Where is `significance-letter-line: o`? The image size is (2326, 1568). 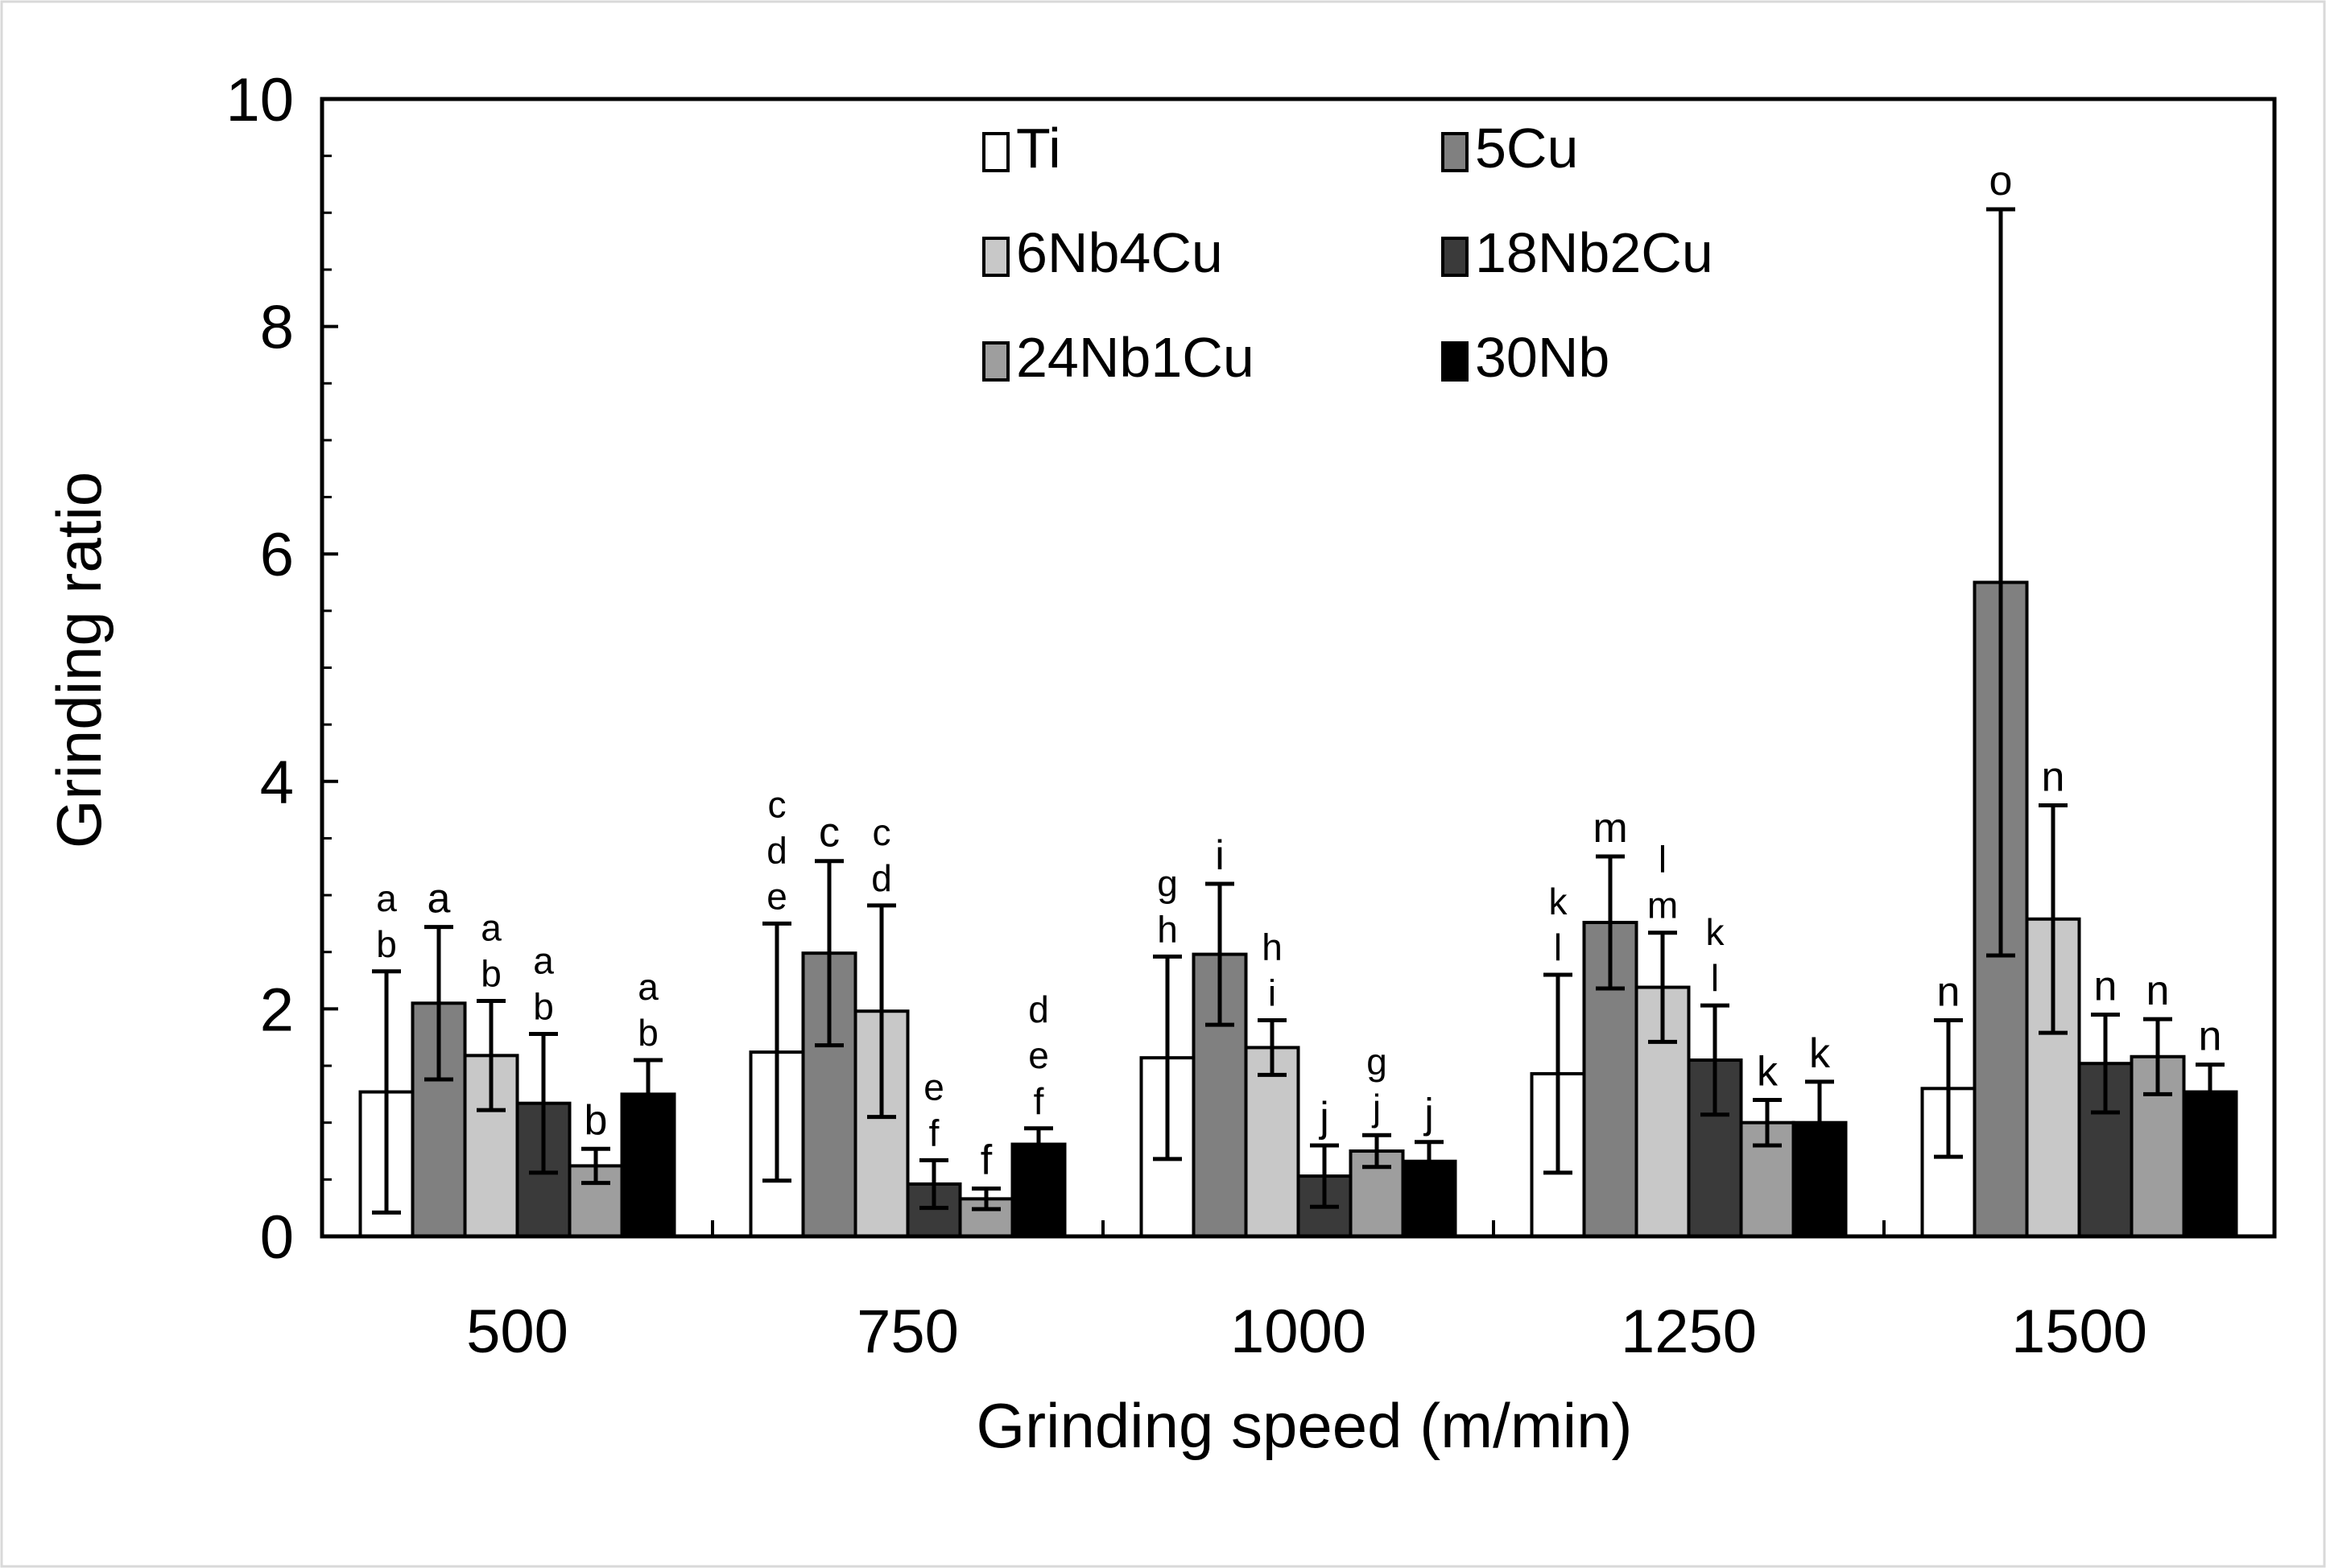
significance-letter-line: o is located at coordinates (2001, 181).